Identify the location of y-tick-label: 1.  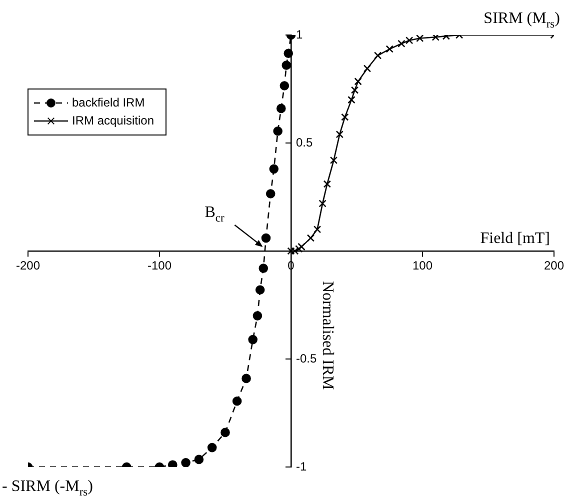
(299, 34).